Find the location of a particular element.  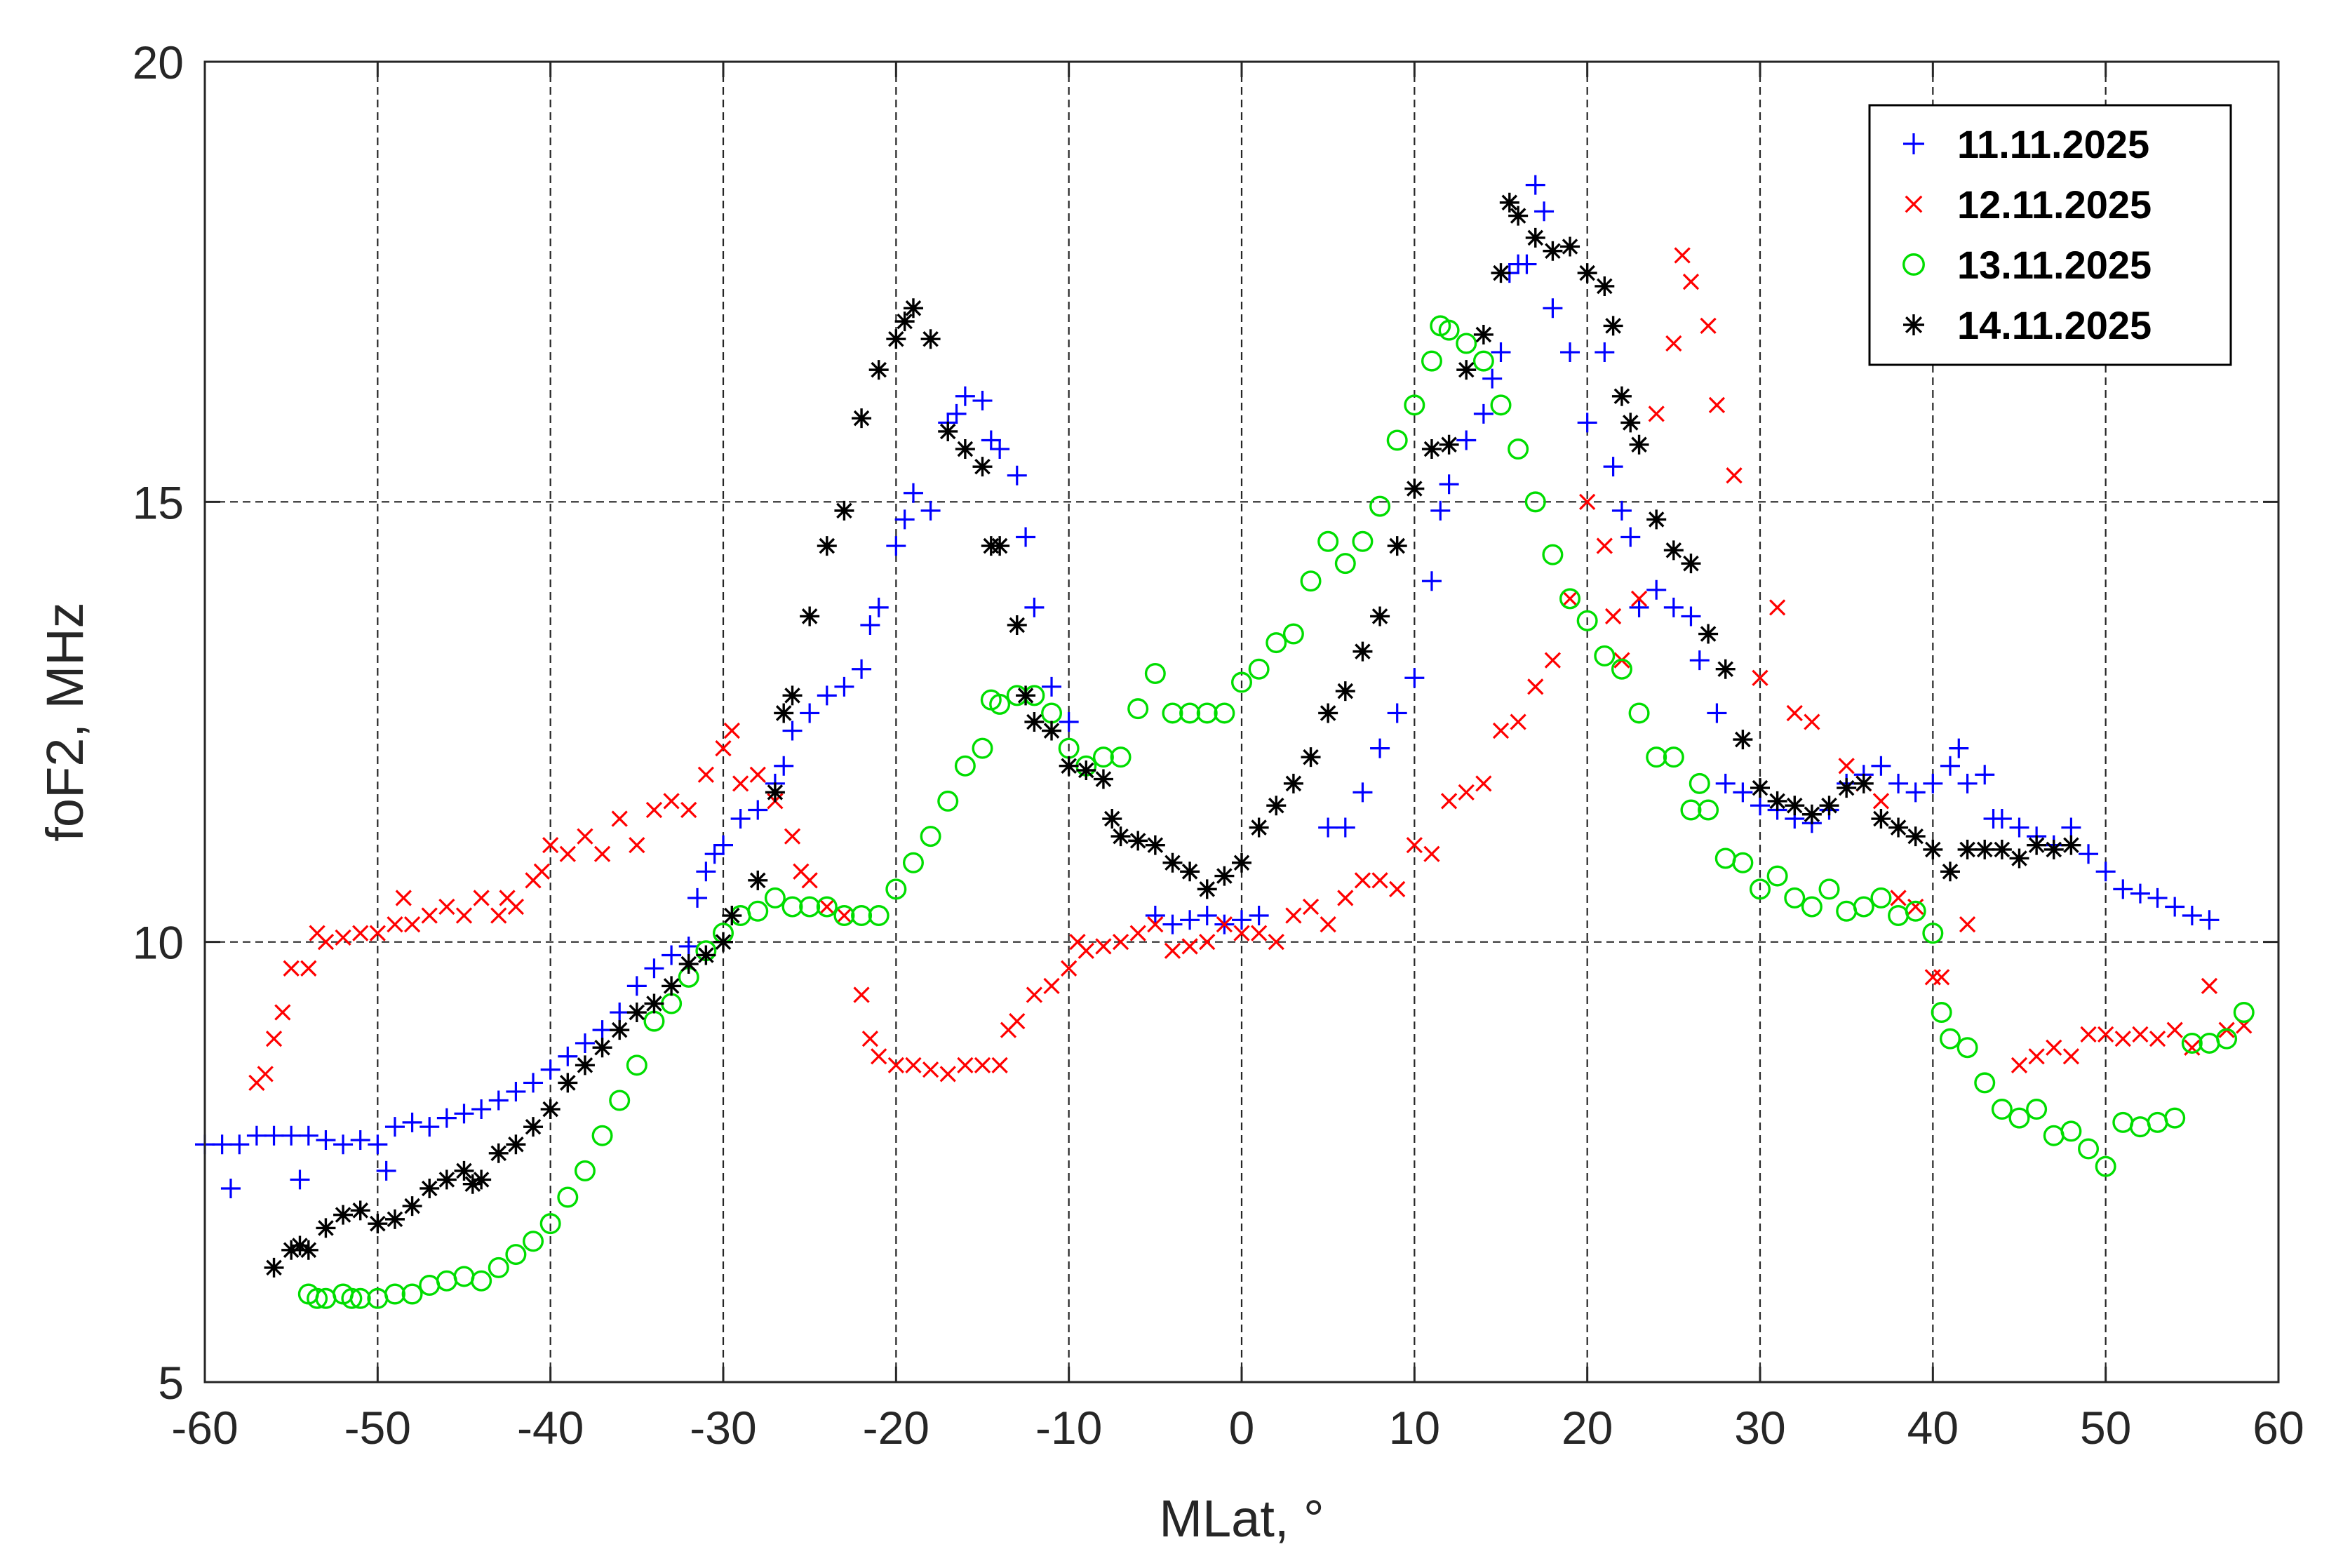

legend-label: 12.11.2025 is located at coordinates (2054, 204).